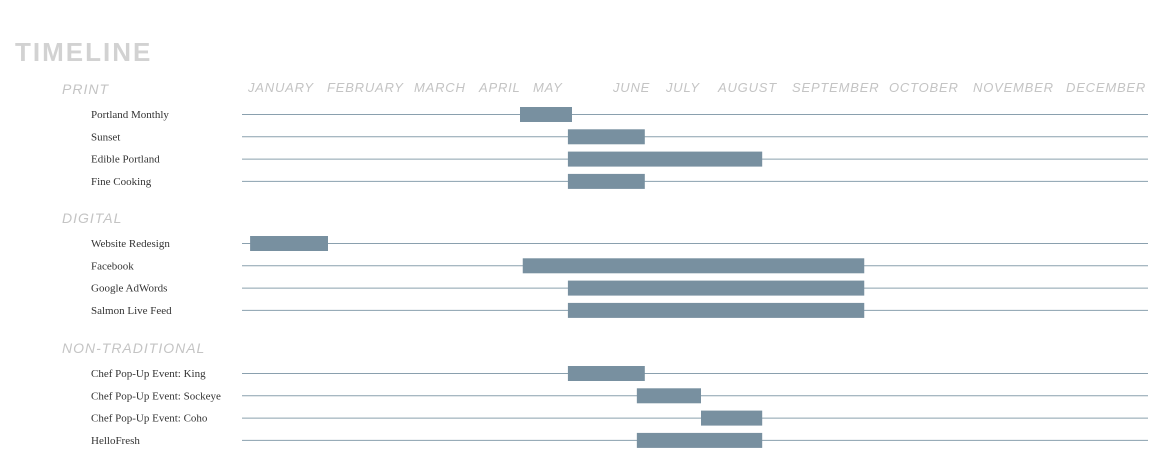  I want to click on section-heading: PRINT, so click(85, 89).